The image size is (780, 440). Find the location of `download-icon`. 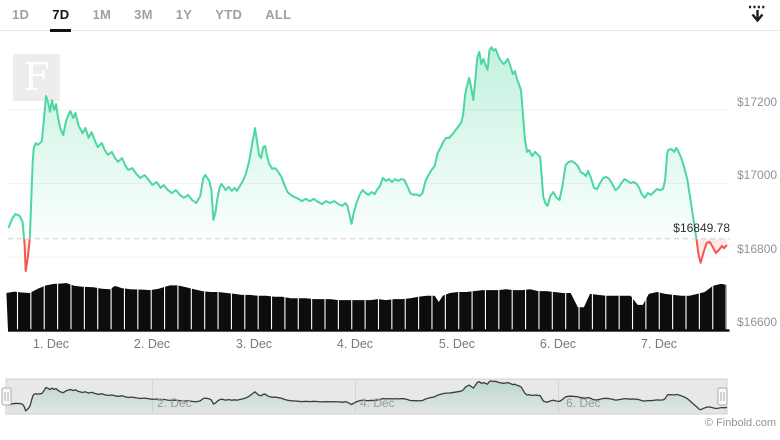

download-icon is located at coordinates (757, 15).